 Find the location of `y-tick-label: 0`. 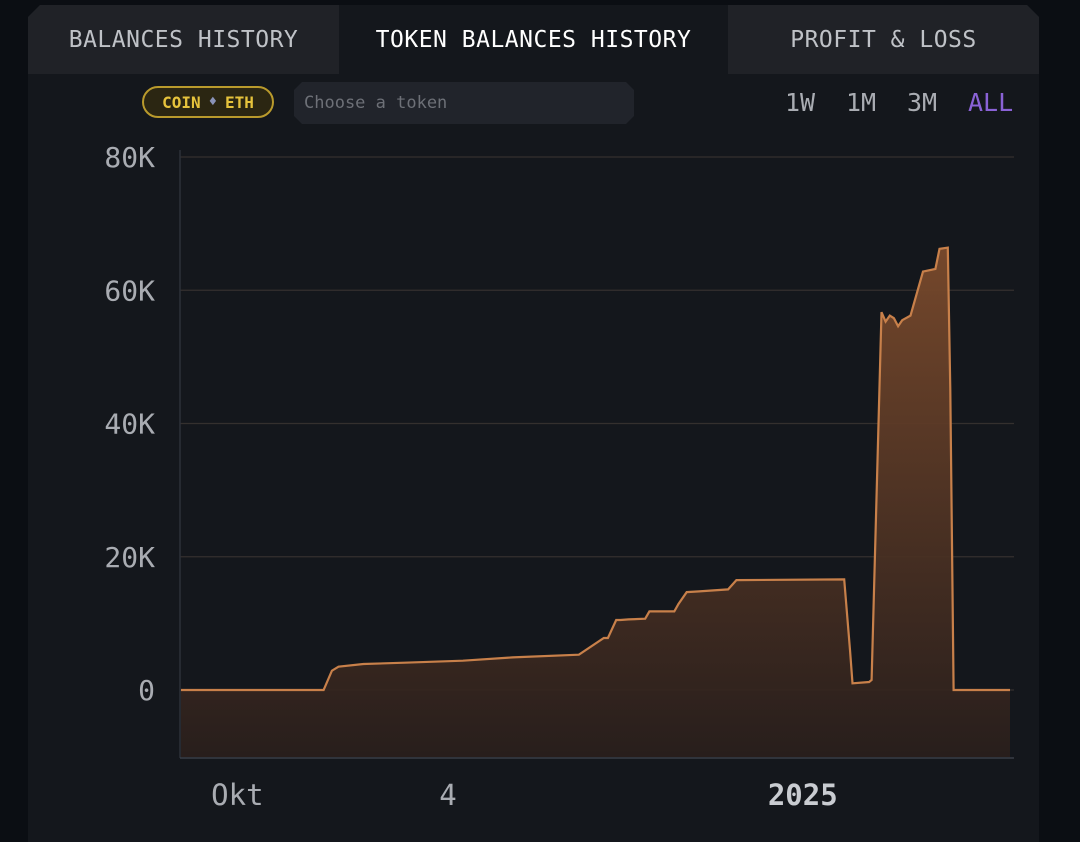

y-tick-label: 0 is located at coordinates (146, 690).